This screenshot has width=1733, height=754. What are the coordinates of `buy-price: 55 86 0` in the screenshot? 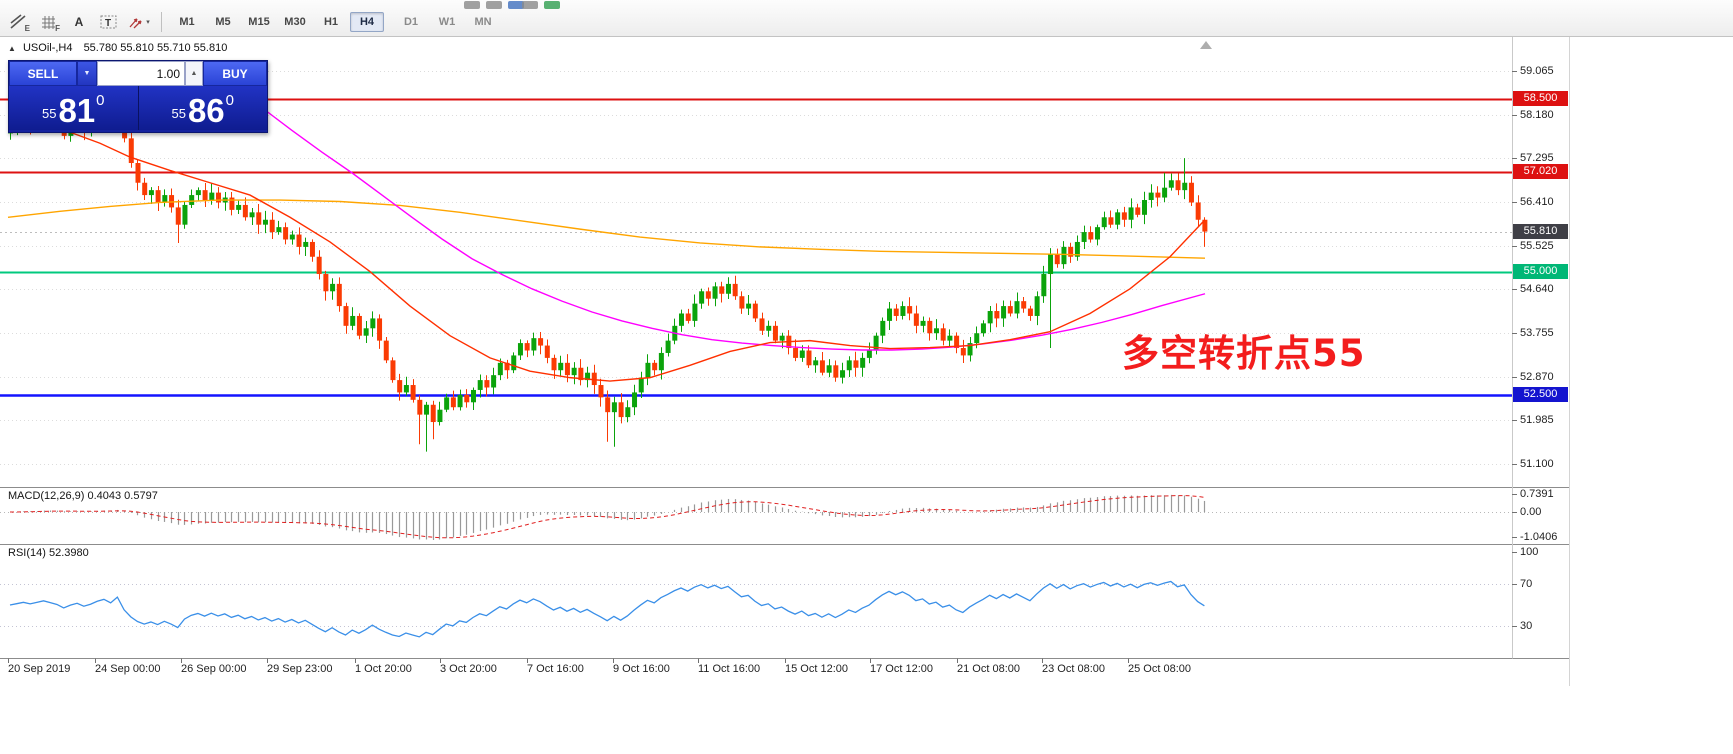 It's located at (203, 108).